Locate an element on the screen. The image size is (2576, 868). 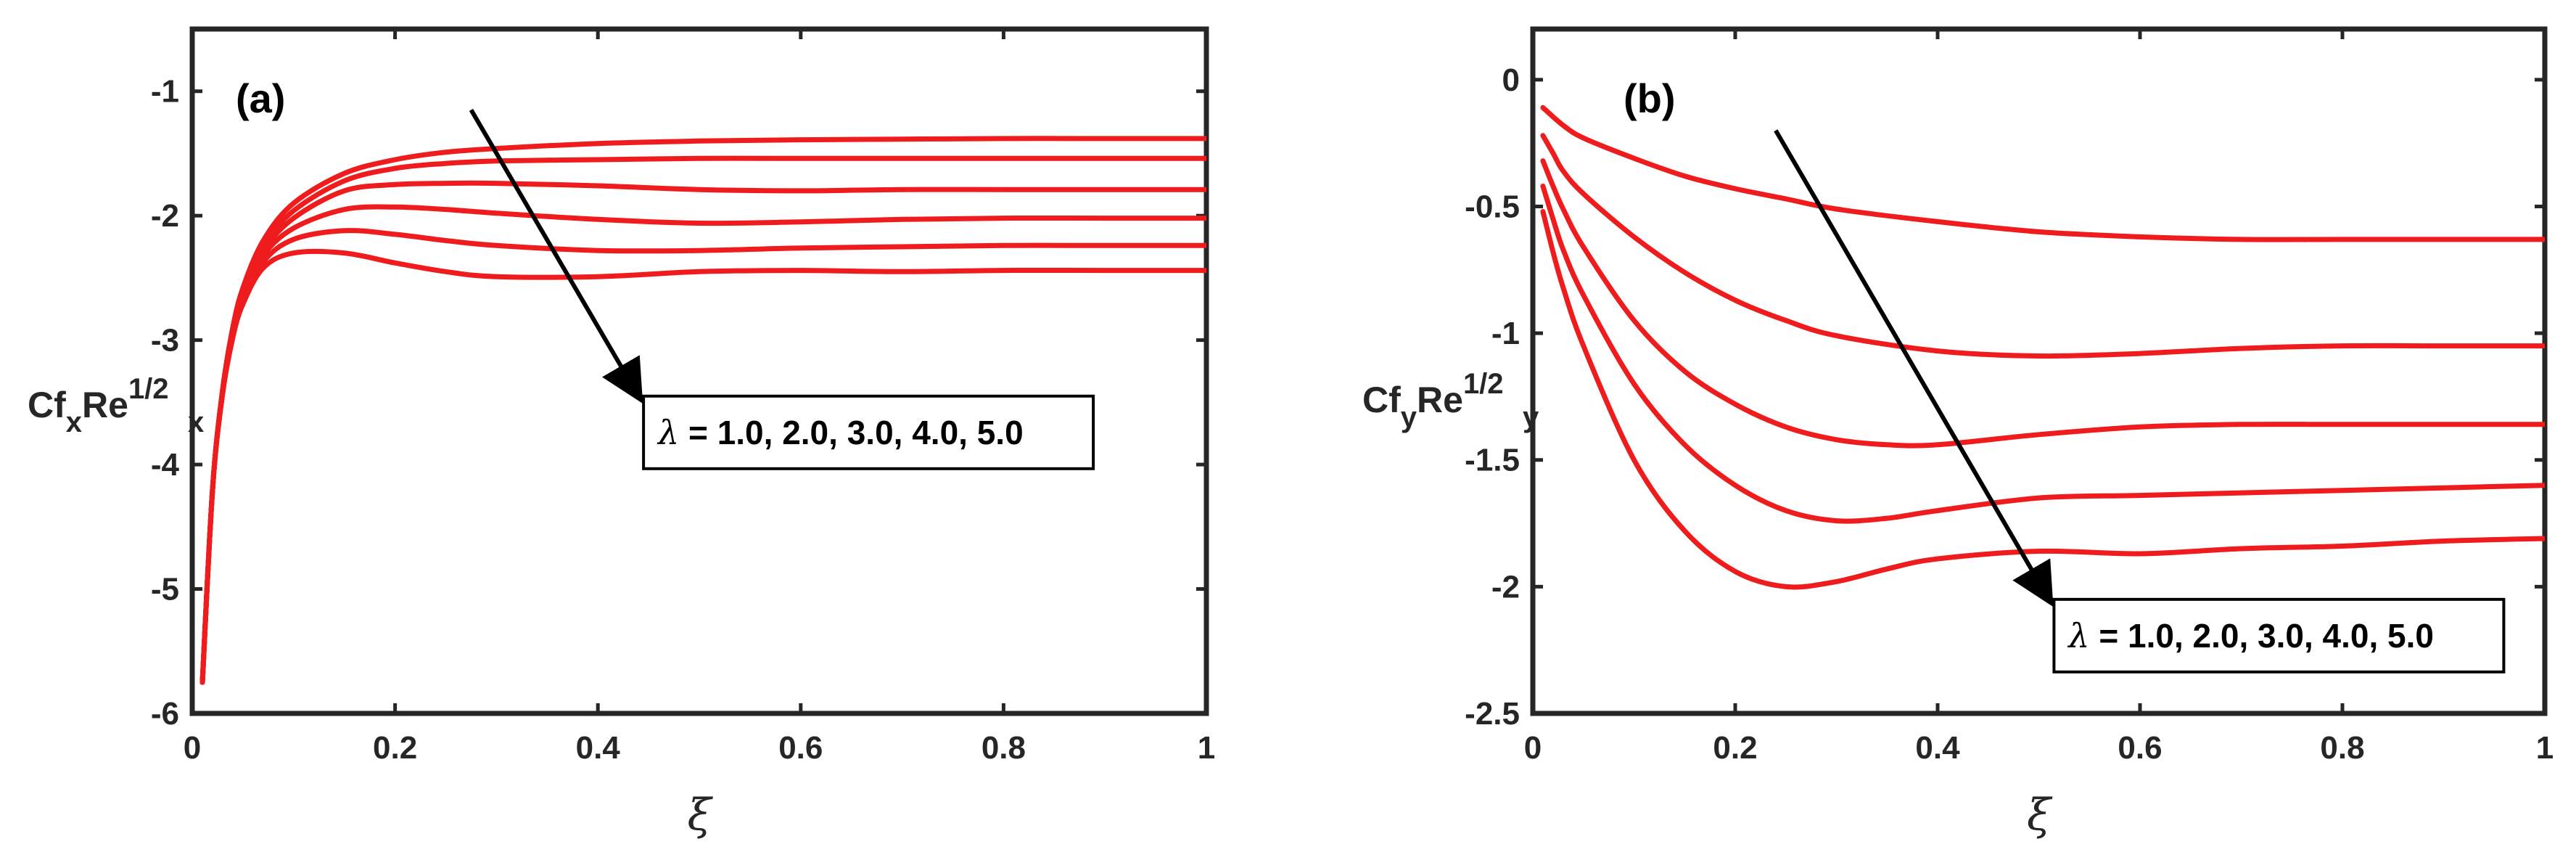
y-tick-label: -2.5 is located at coordinates (1492, 714).